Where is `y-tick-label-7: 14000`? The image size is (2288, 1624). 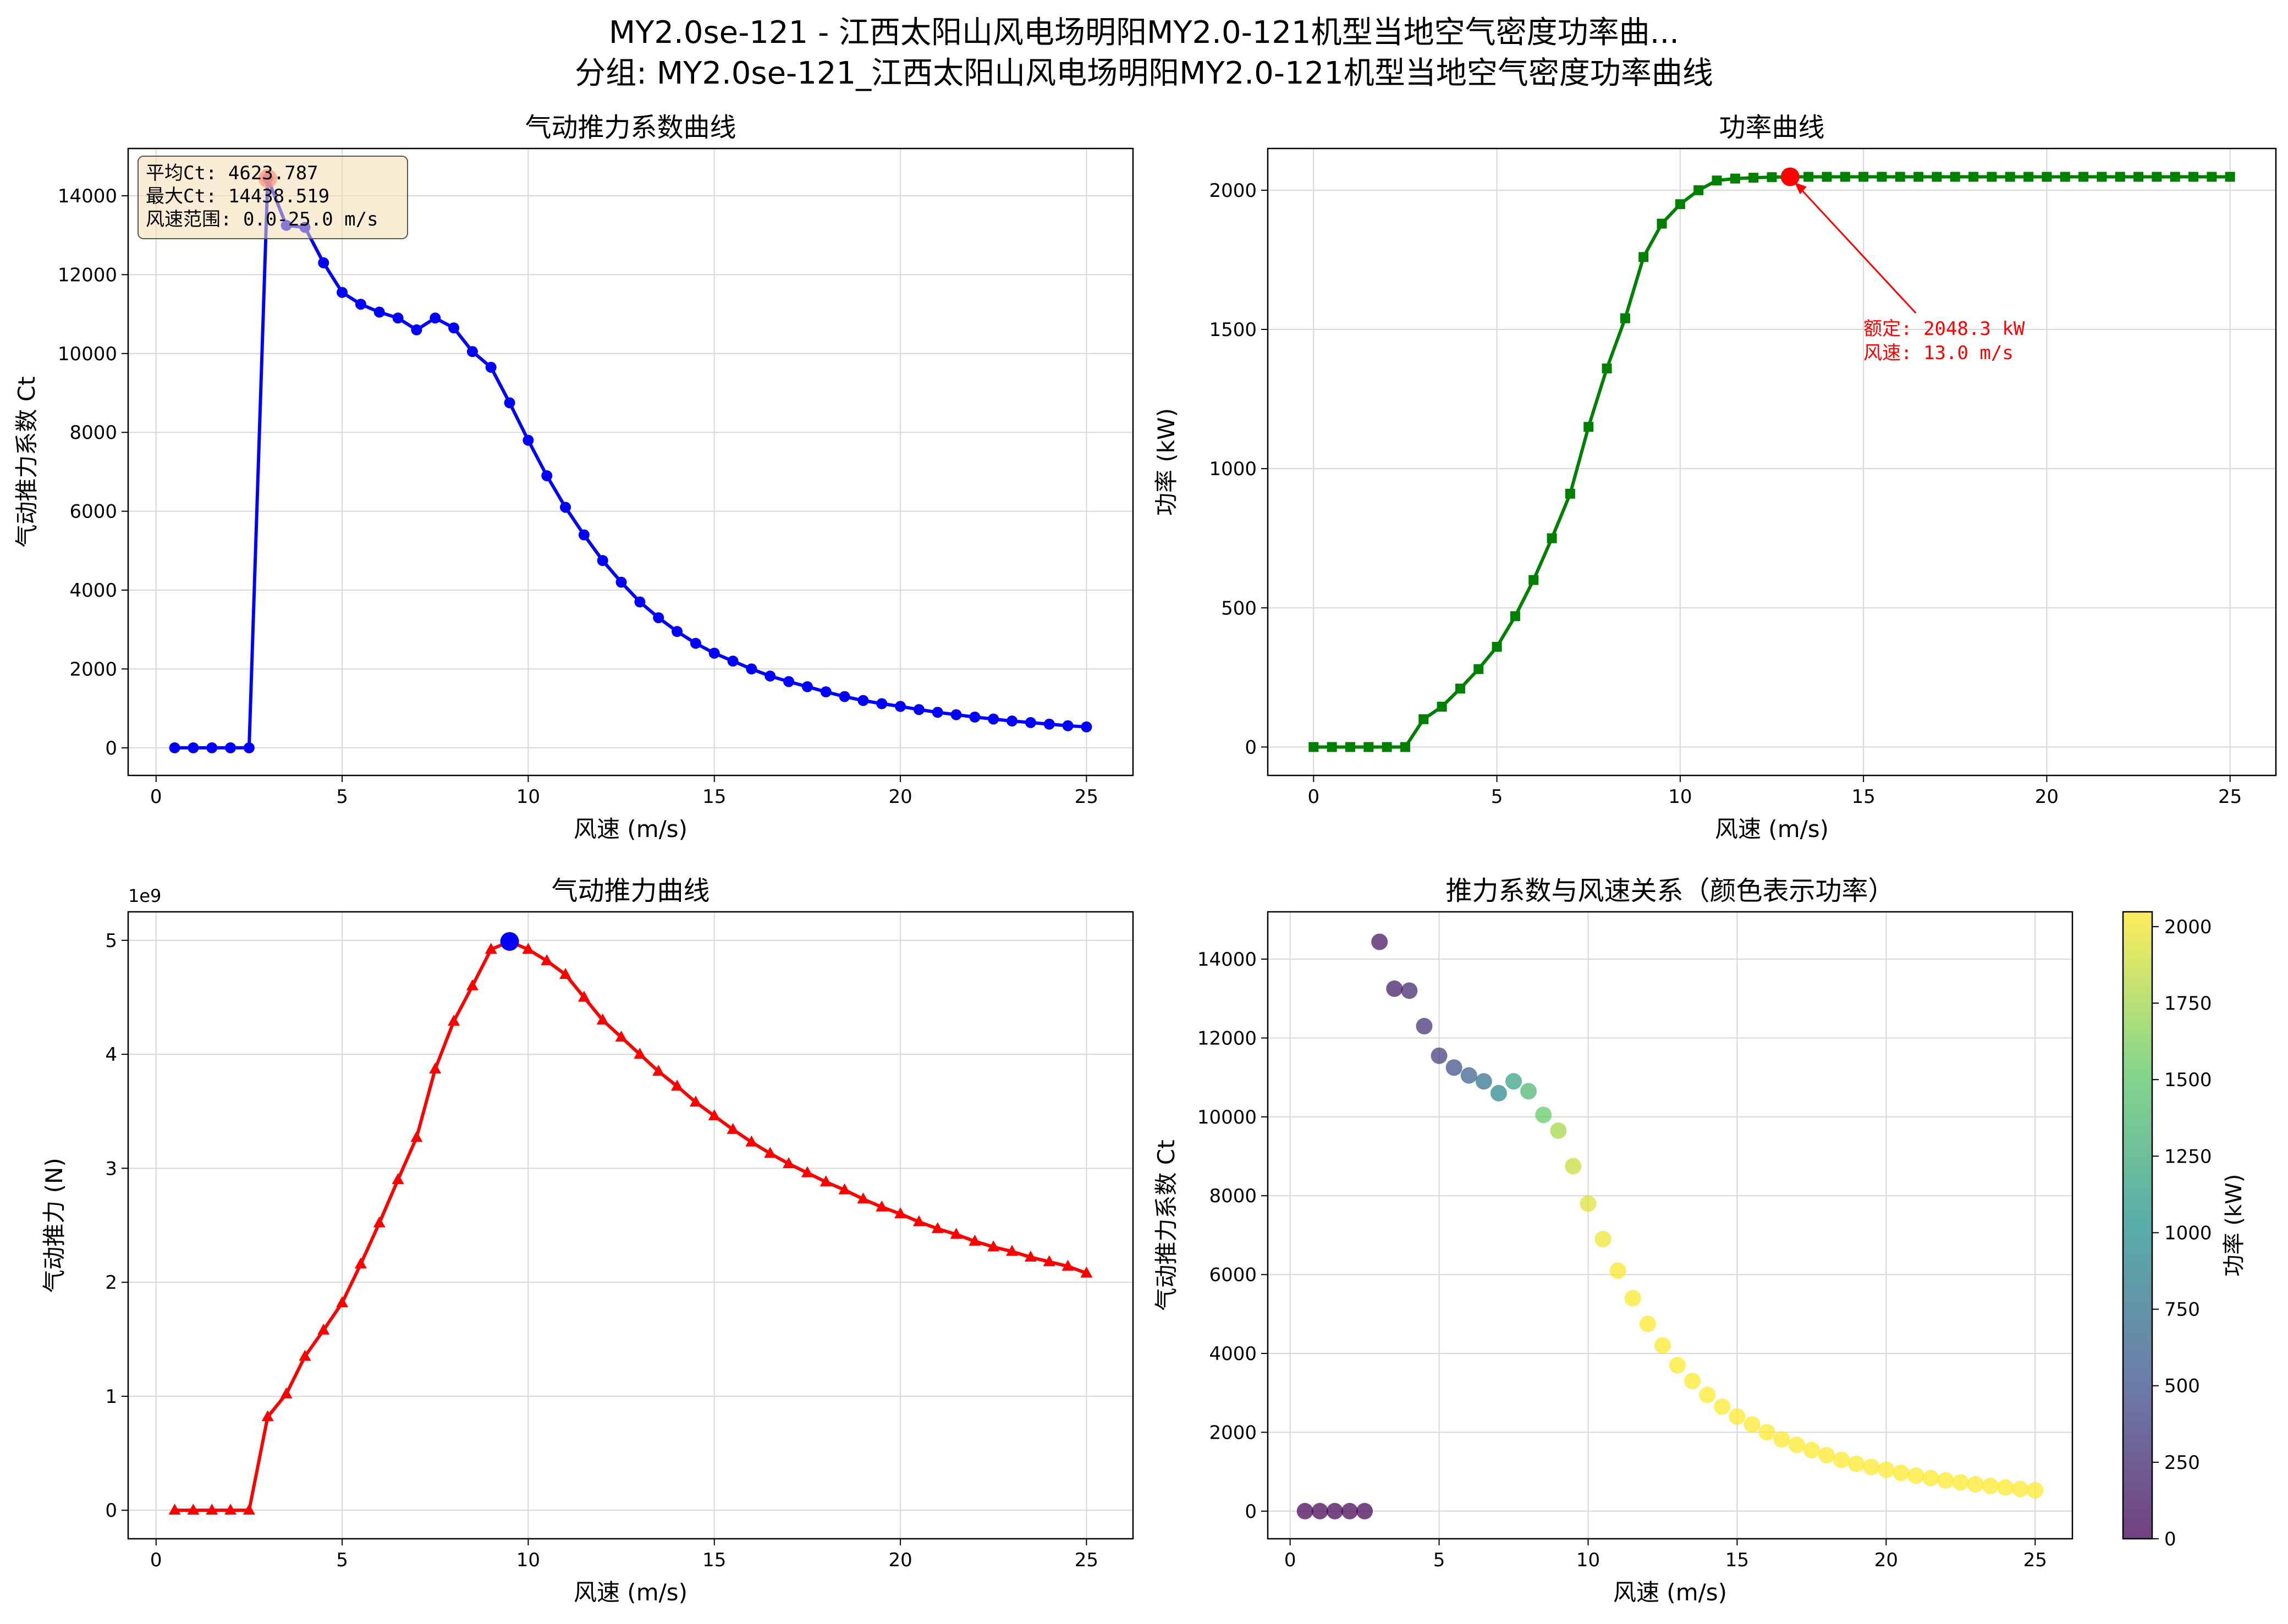 y-tick-label-7: 14000 is located at coordinates (1227, 960).